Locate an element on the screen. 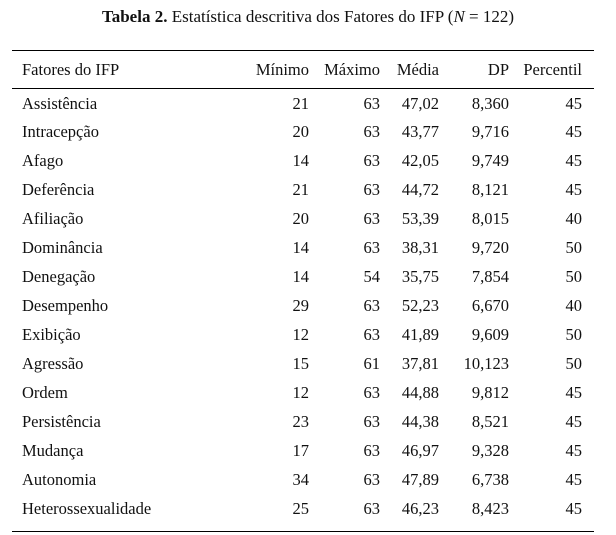 Image resolution: width=616 pixels, height=535 pixels. table-row: Persistência 23 63 44,38 8,521 45 is located at coordinates (303, 421).